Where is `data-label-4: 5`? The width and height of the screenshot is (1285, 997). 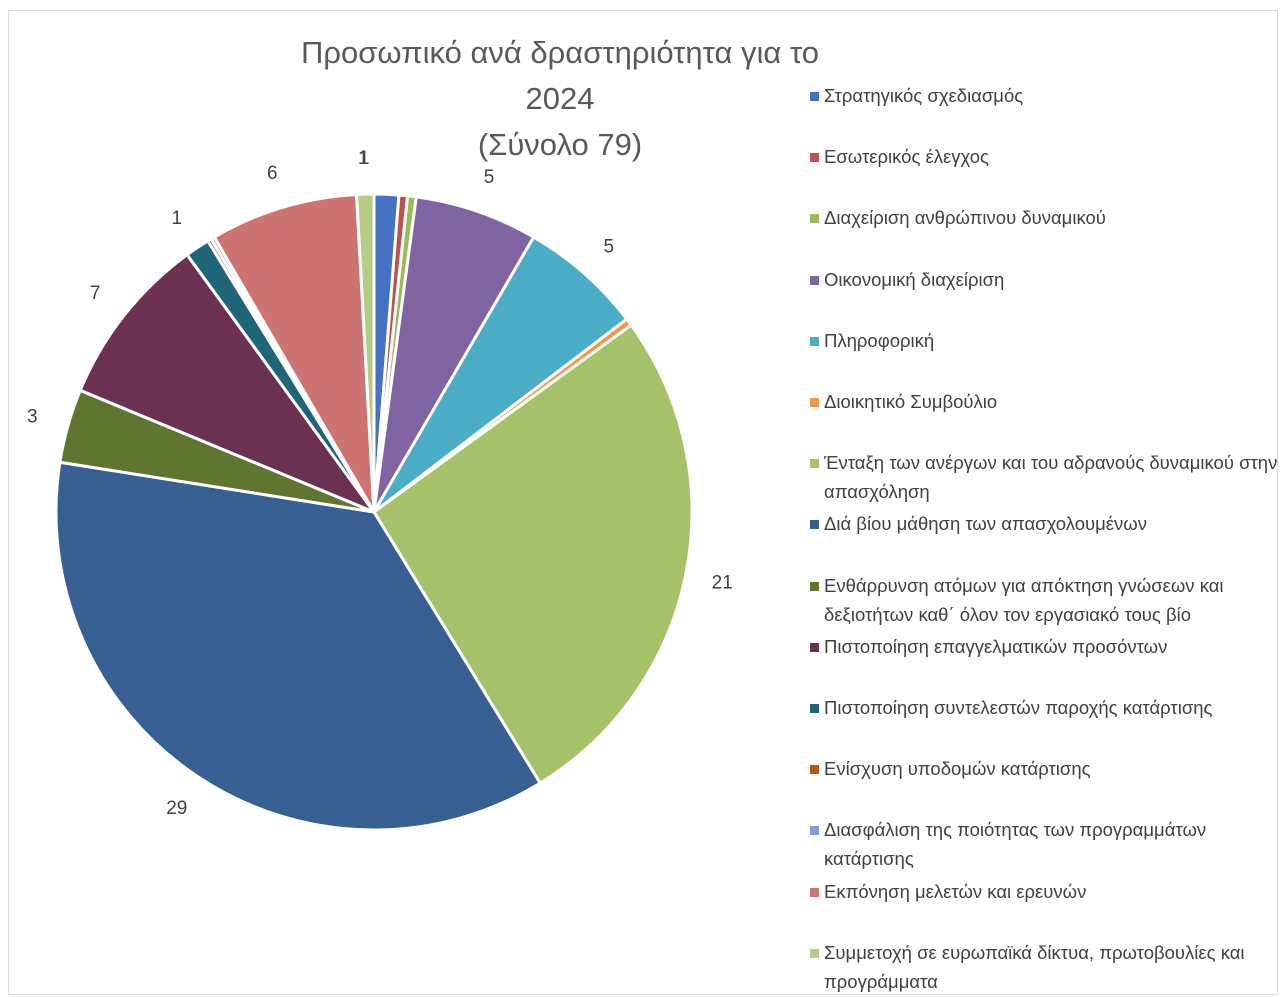
data-label-4: 5 is located at coordinates (489, 177).